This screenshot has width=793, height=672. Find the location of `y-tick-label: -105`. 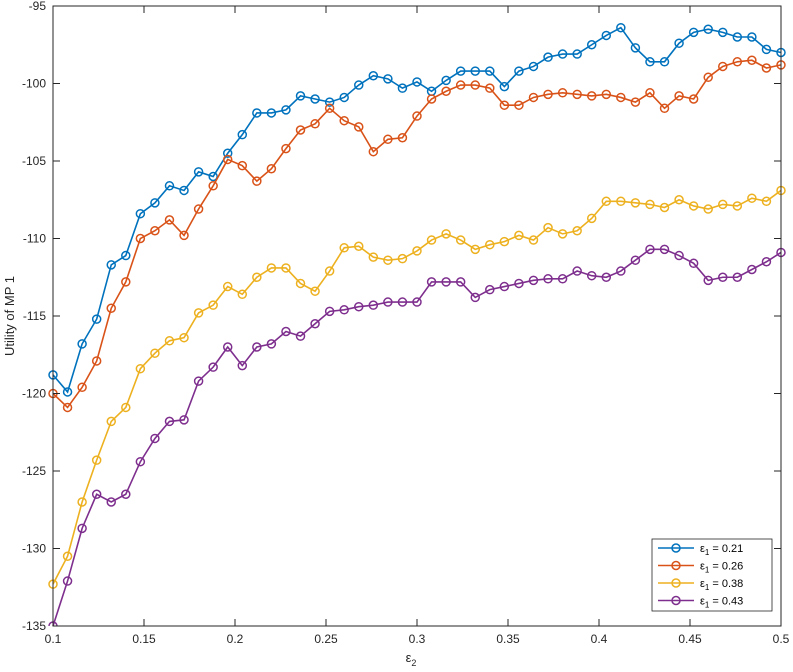

y-tick-label: -105 is located at coordinates (34, 161).